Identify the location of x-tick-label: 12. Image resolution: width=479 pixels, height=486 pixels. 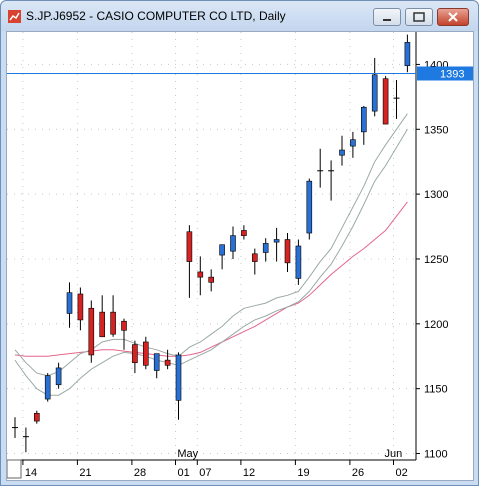
(249, 473).